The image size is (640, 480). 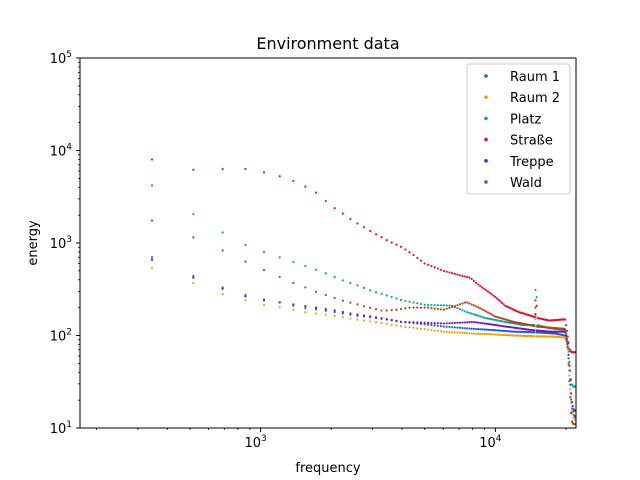 I want to click on legend-label: Wald, so click(x=526, y=183).